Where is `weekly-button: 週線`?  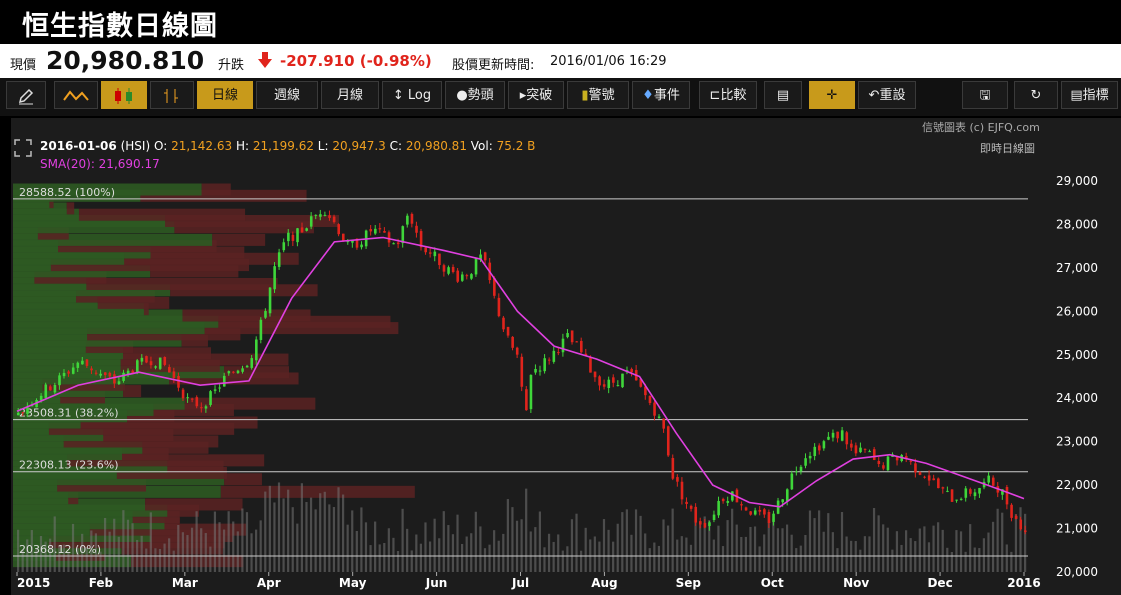 weekly-button: 週線 is located at coordinates (287, 95).